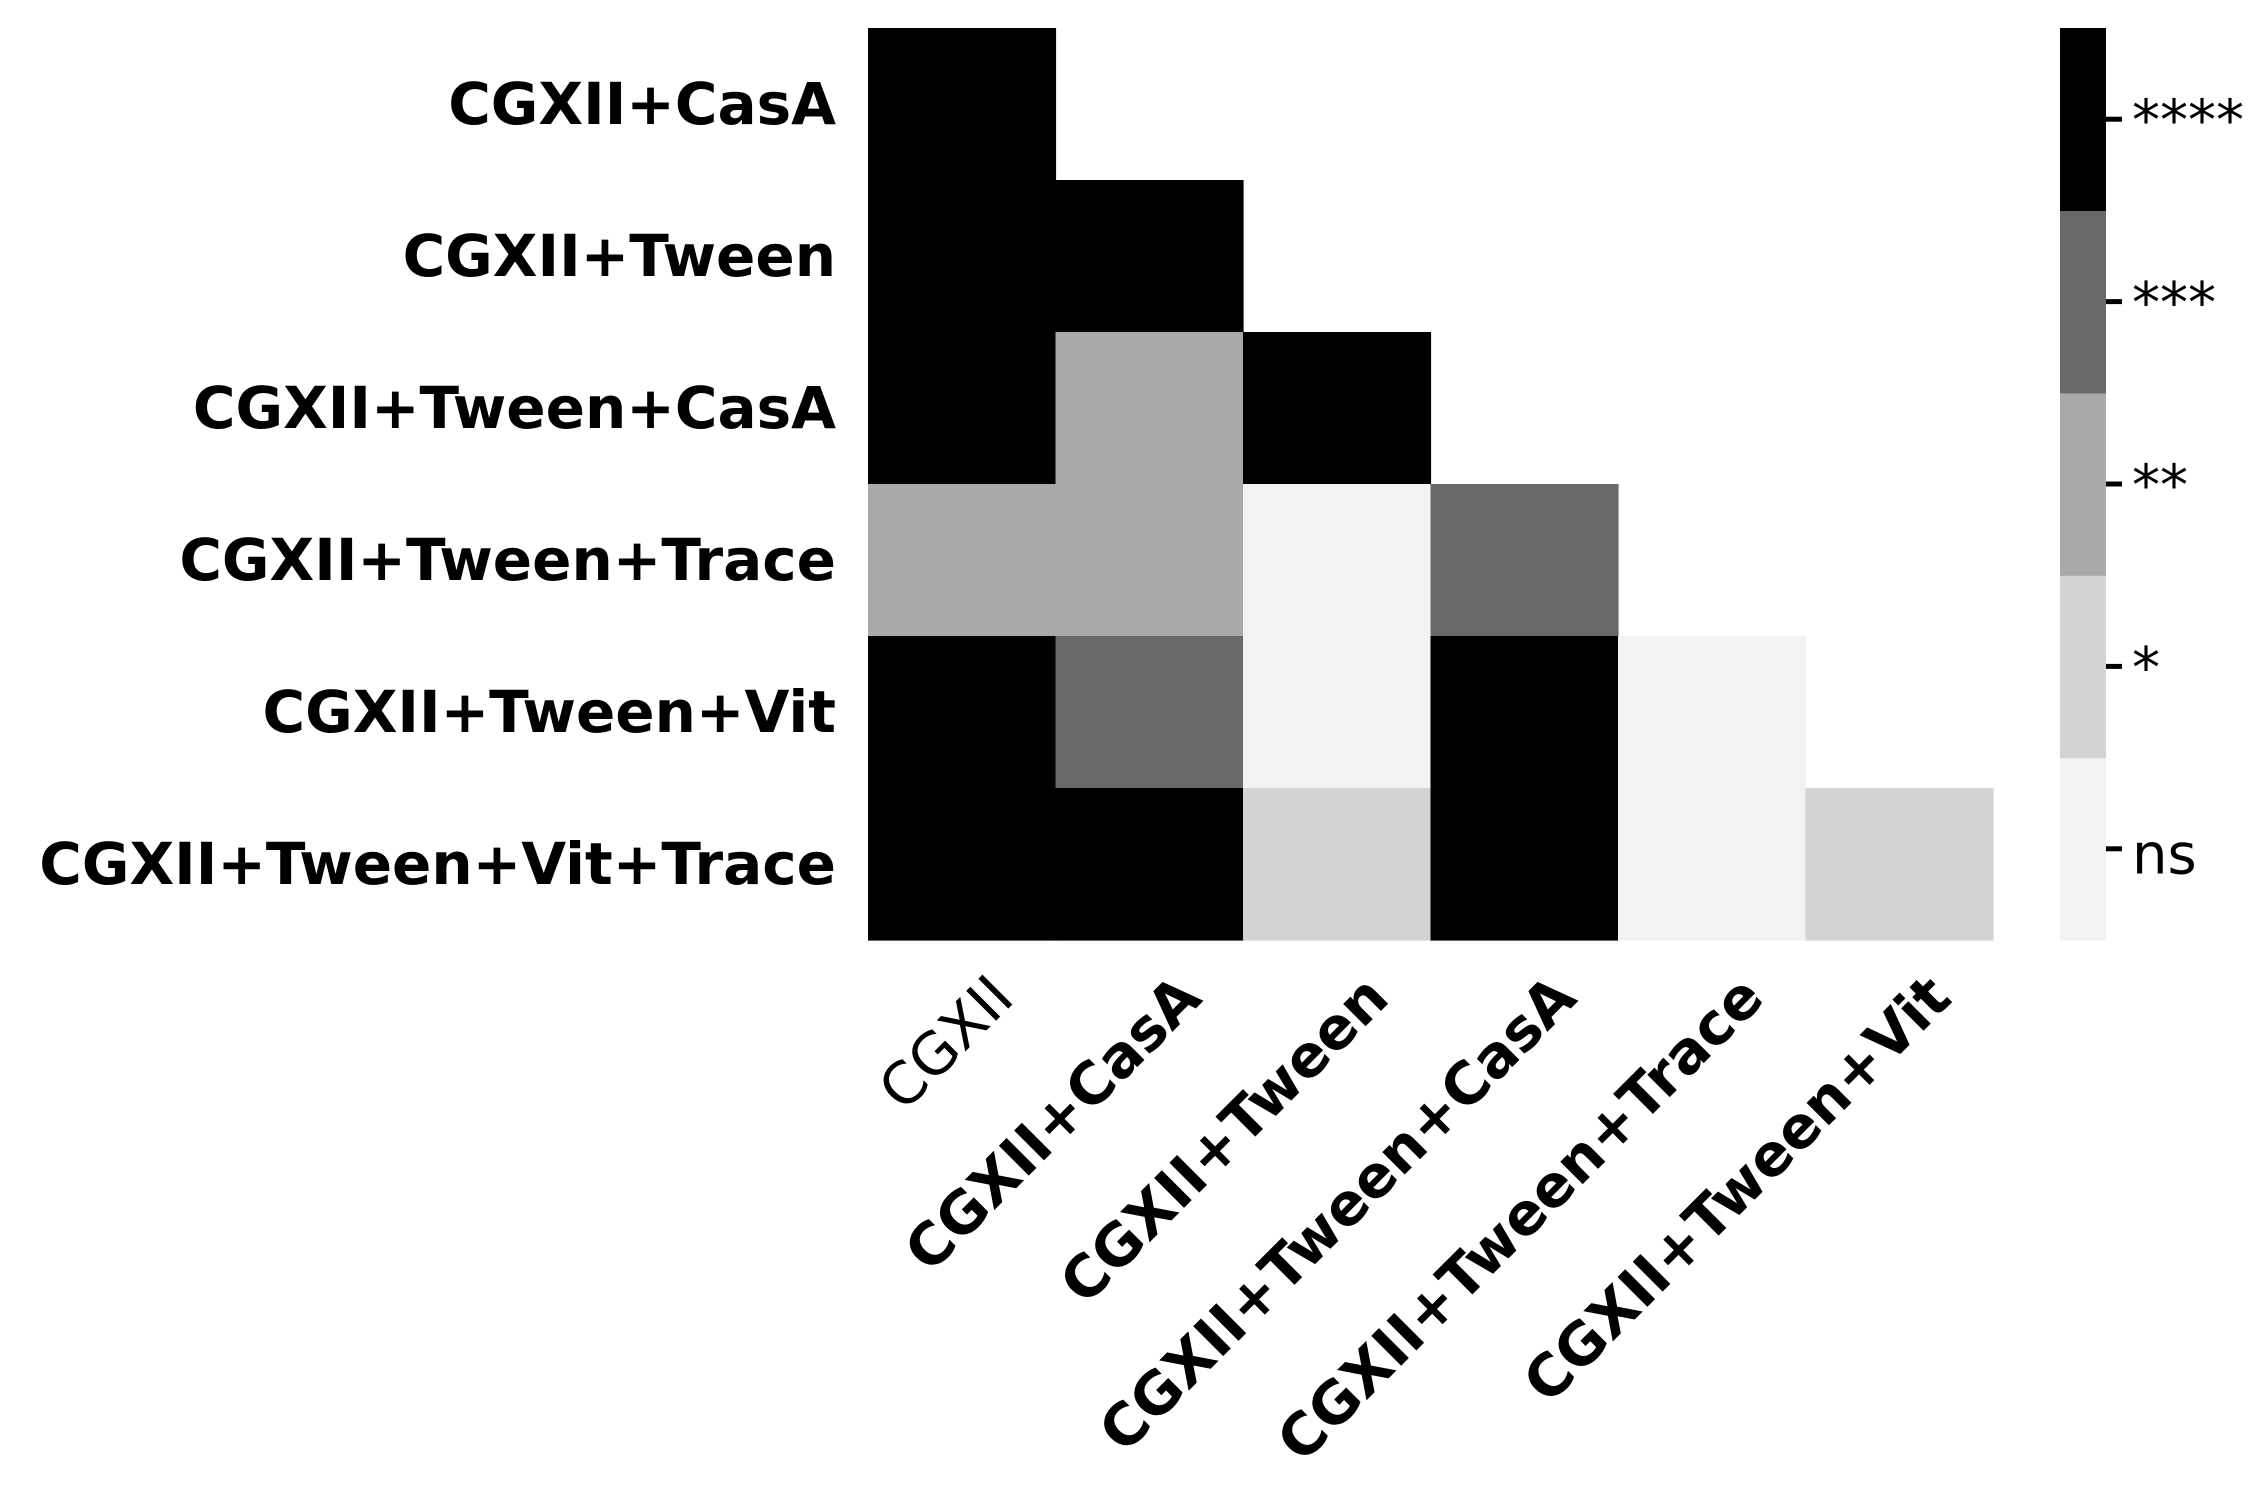  Describe the element at coordinates (507, 560) in the screenshot. I see `y-tick-label: CGXII+Tween+Trace` at that location.